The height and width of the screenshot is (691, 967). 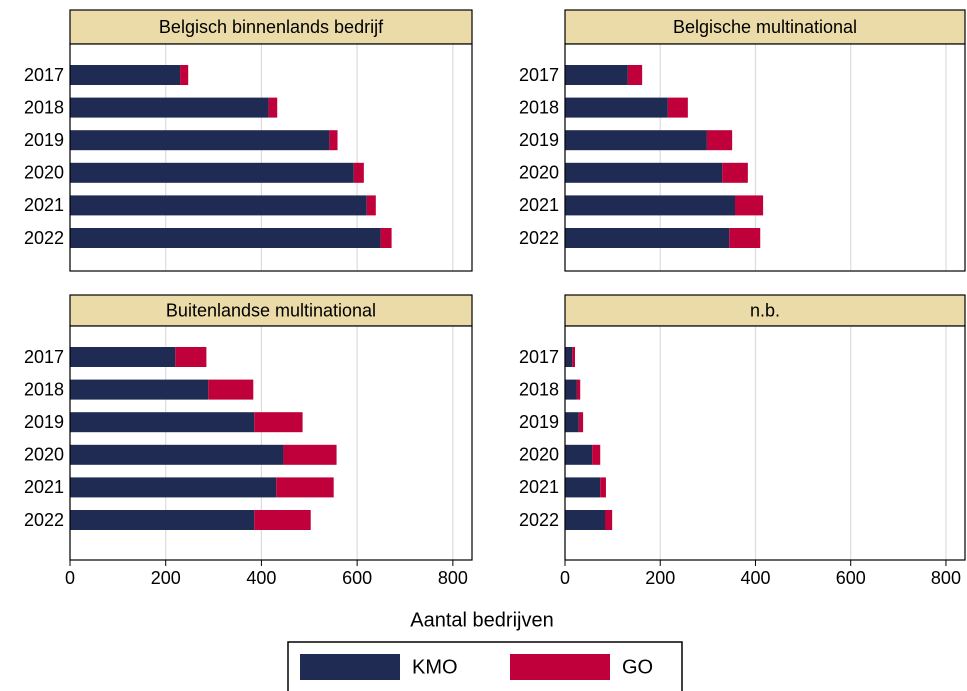 What do you see at coordinates (435, 667) in the screenshot?
I see `legend-label: KMO` at bounding box center [435, 667].